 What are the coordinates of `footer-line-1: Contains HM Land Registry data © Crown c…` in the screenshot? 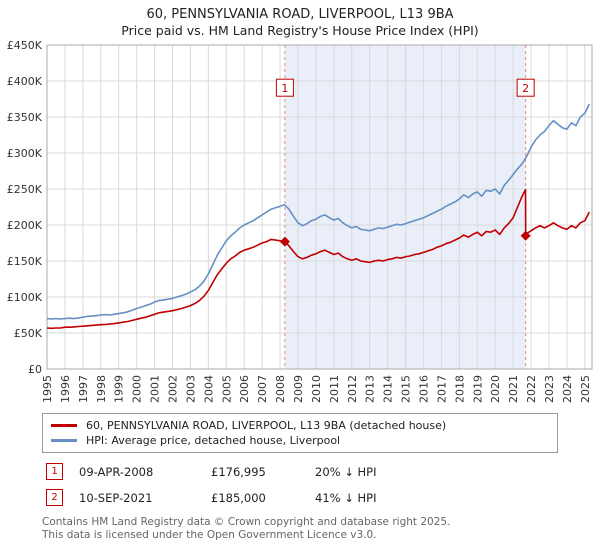 It's located at (246, 522).